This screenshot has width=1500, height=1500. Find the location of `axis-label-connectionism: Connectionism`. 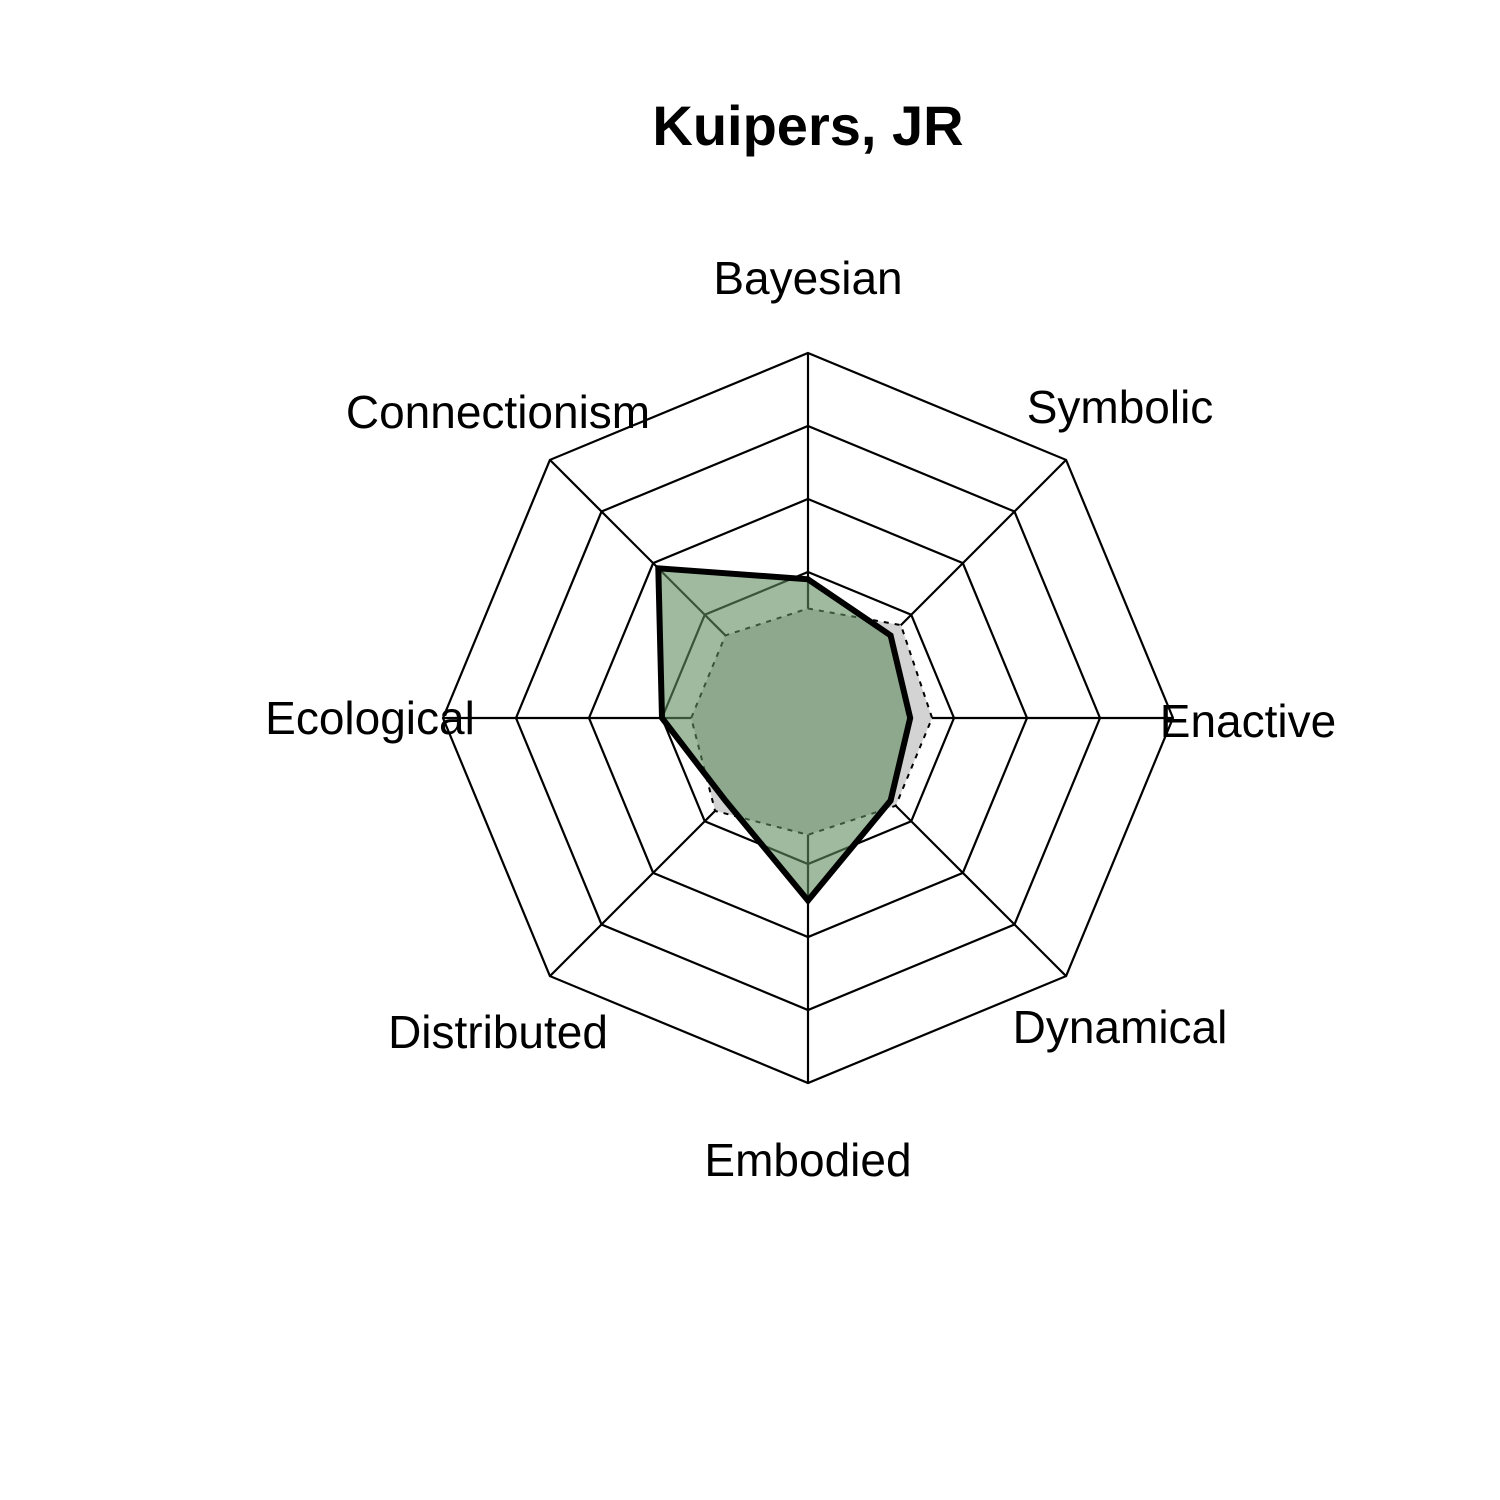

axis-label-connectionism: Connectionism is located at coordinates (498, 412).